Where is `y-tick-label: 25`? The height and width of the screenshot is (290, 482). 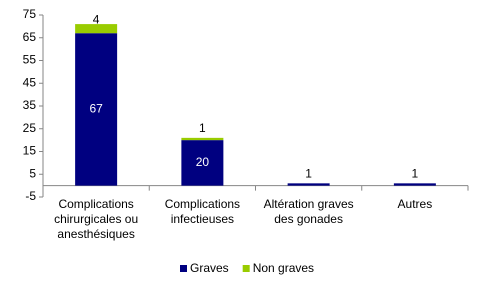 y-tick-label: 25 is located at coordinates (30, 128).